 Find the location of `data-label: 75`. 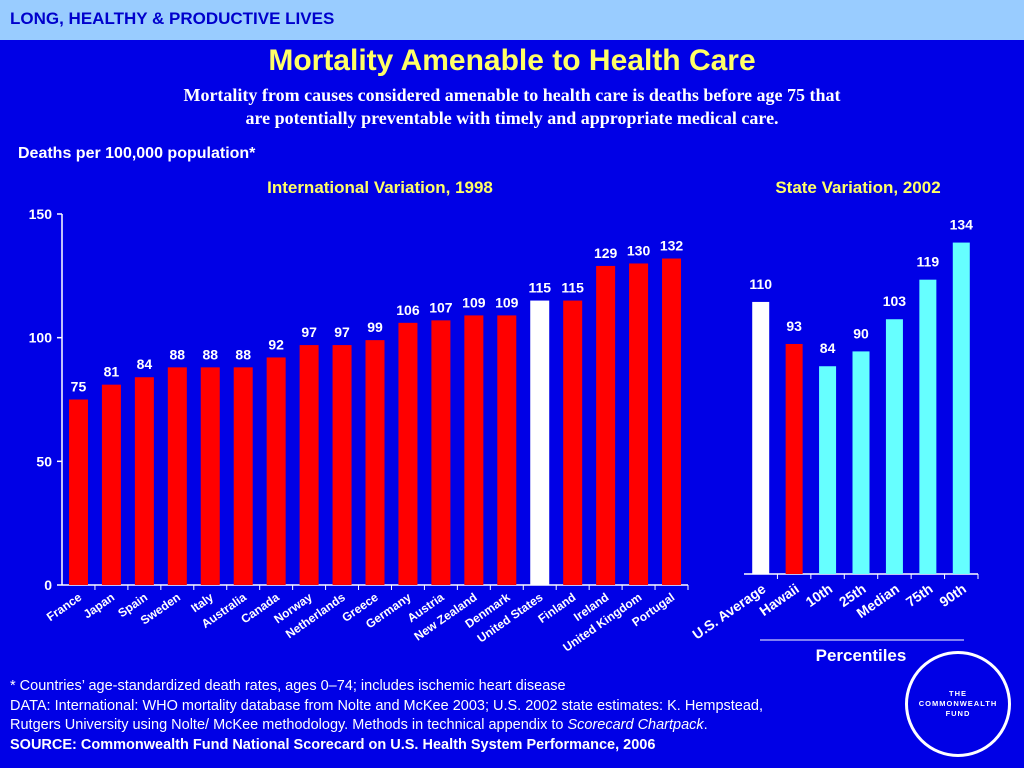

data-label: 75 is located at coordinates (79, 387).